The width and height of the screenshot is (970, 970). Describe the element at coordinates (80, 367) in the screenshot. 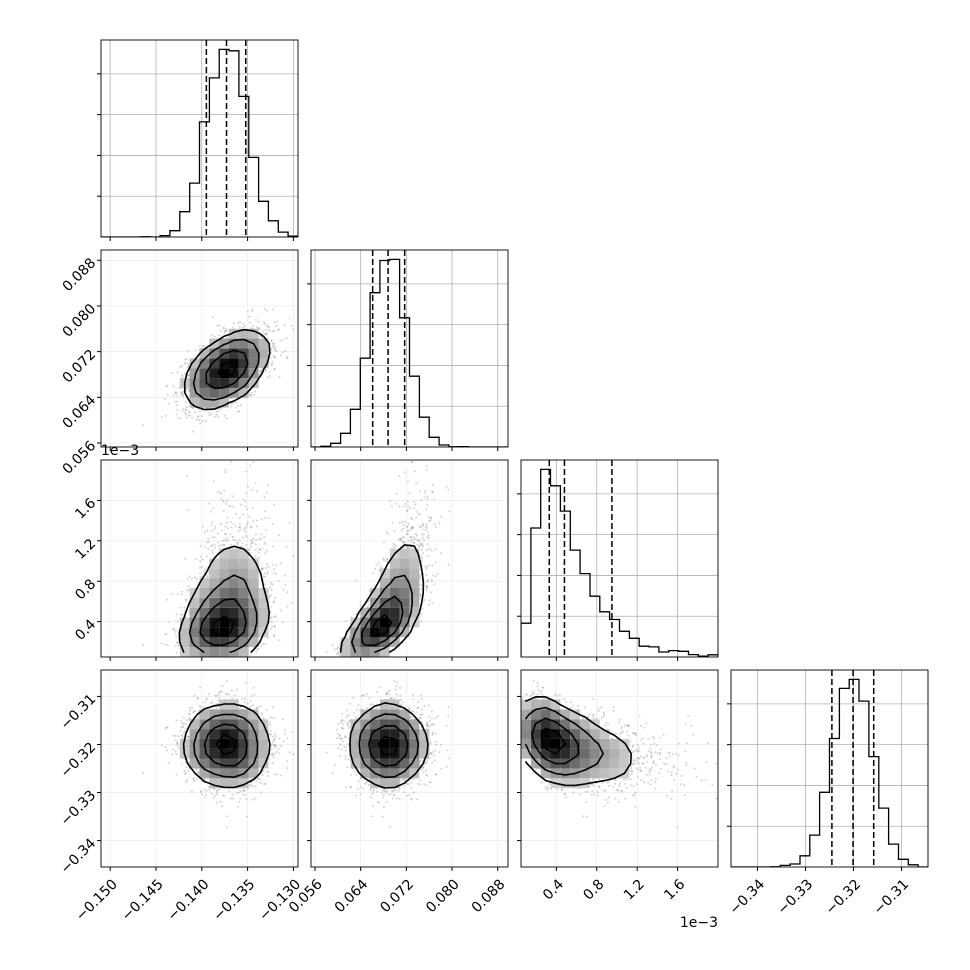

I see `y-tick-label-1-2: 0.072` at that location.